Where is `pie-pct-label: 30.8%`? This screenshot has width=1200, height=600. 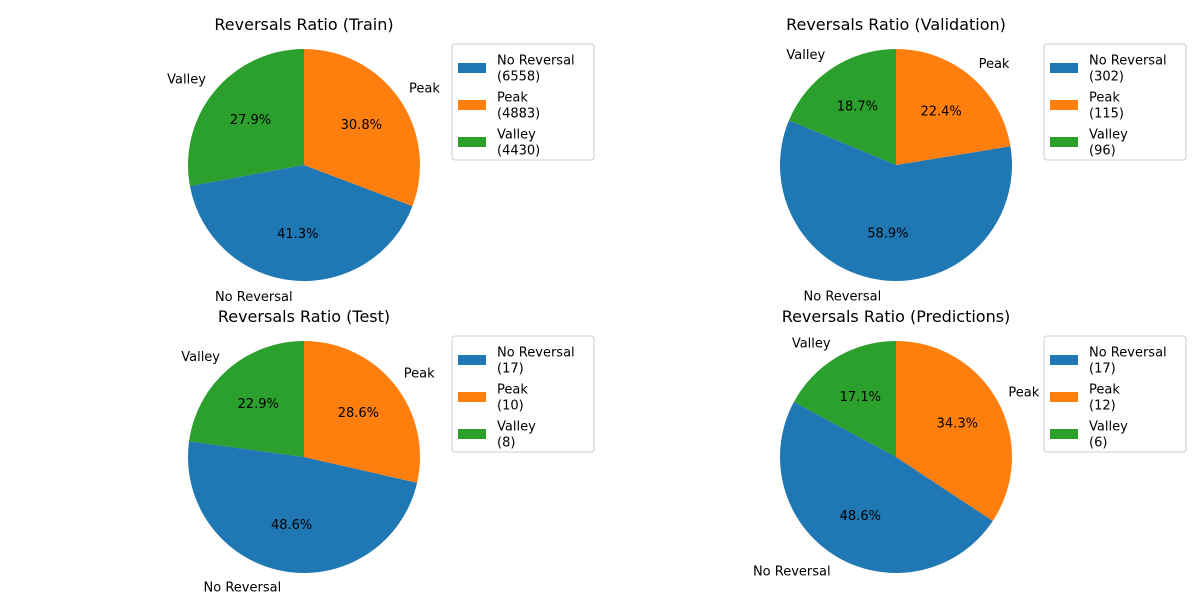 pie-pct-label: 30.8% is located at coordinates (361, 125).